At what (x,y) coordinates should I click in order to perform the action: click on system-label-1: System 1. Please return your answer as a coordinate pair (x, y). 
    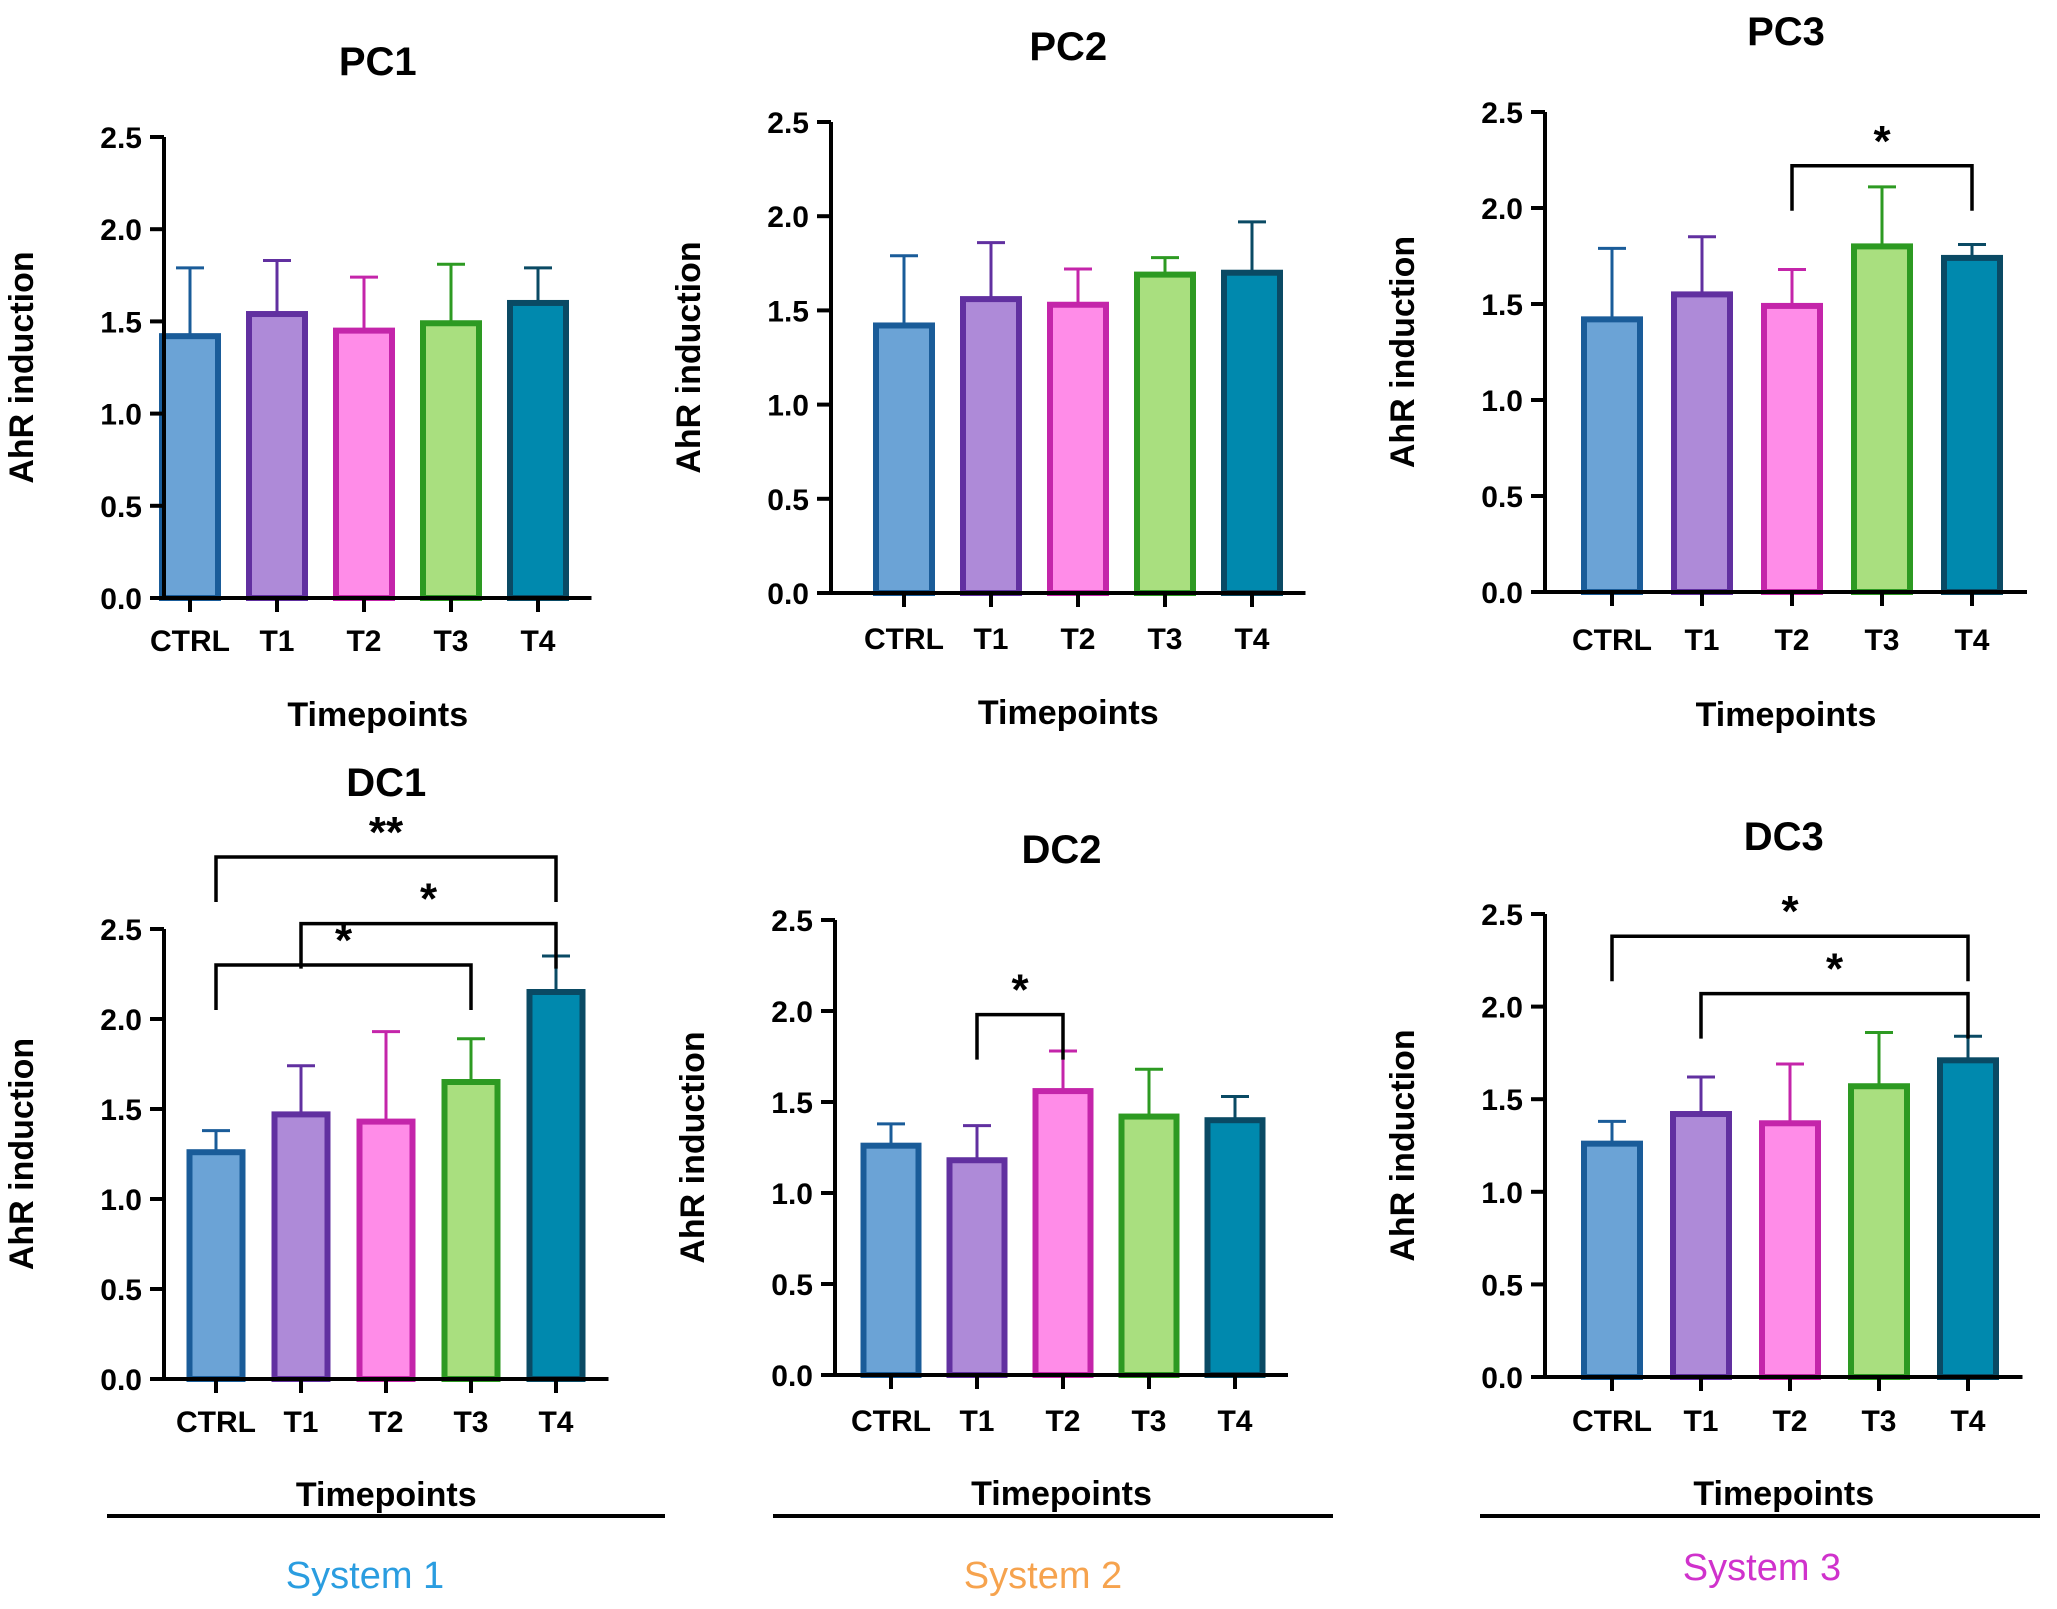
    Looking at the image, I should click on (365, 1576).